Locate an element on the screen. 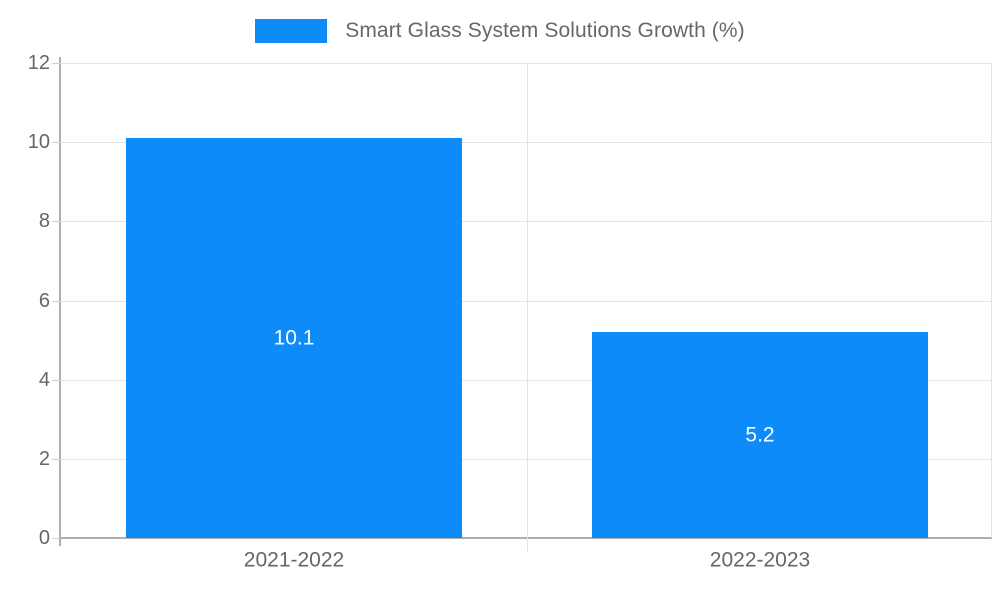  y-tick-label: 12 is located at coordinates (38, 63).